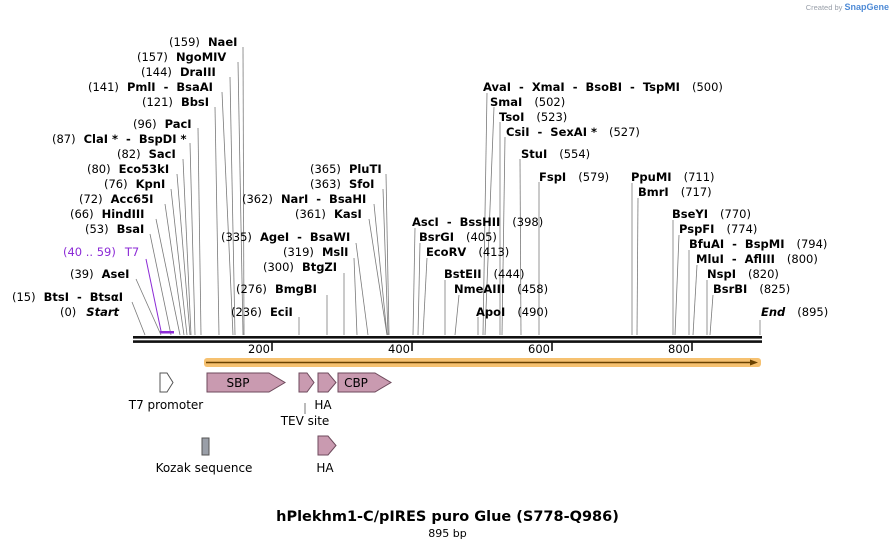 Image resolution: width=895 pixels, height=549 pixels. What do you see at coordinates (170, 87) in the screenshot?
I see `enzyme-name: PmlI - BsaAI` at bounding box center [170, 87].